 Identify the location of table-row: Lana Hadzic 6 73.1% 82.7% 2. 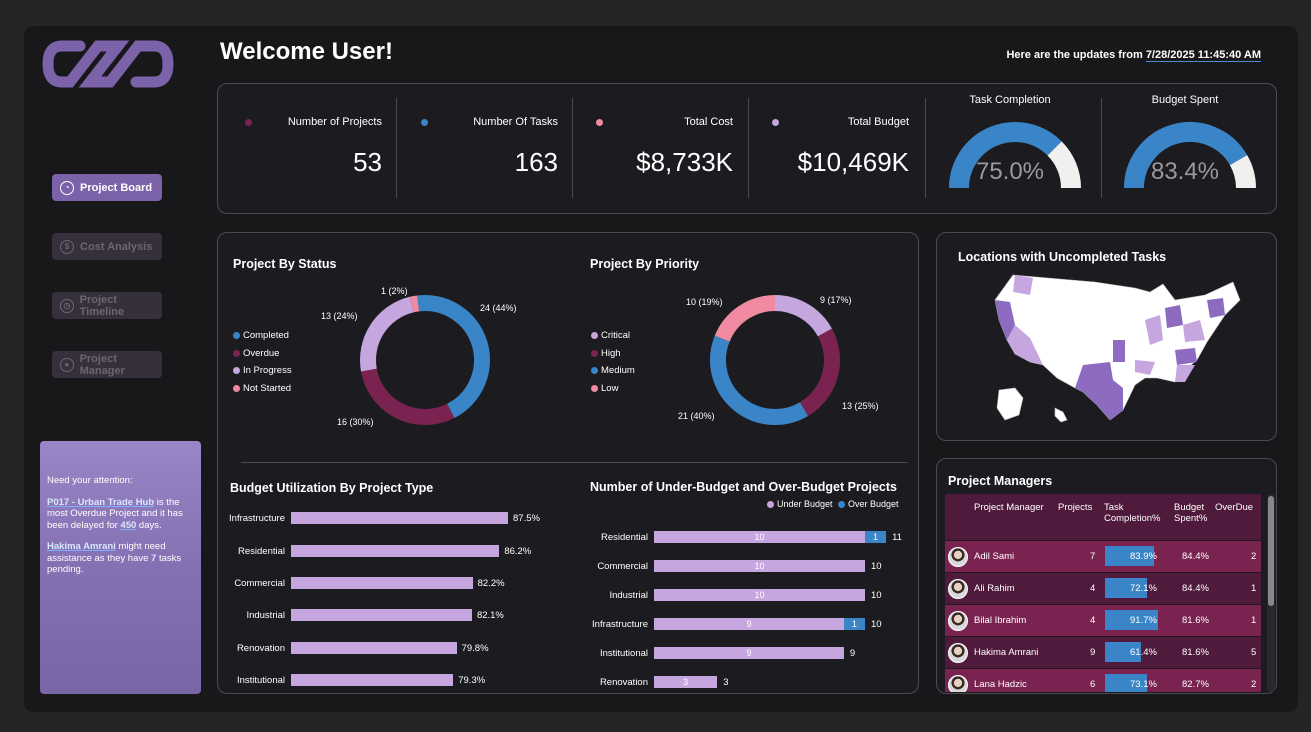
(1103, 680).